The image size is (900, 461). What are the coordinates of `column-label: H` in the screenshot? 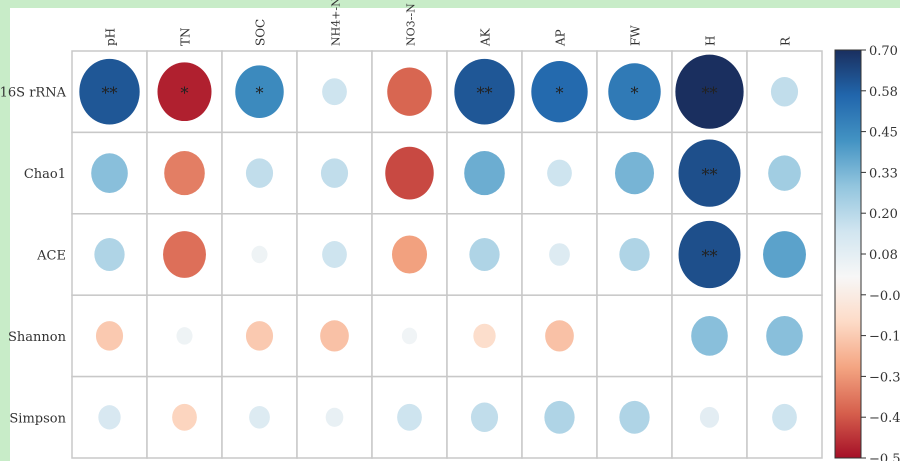 It's located at (711, 41).